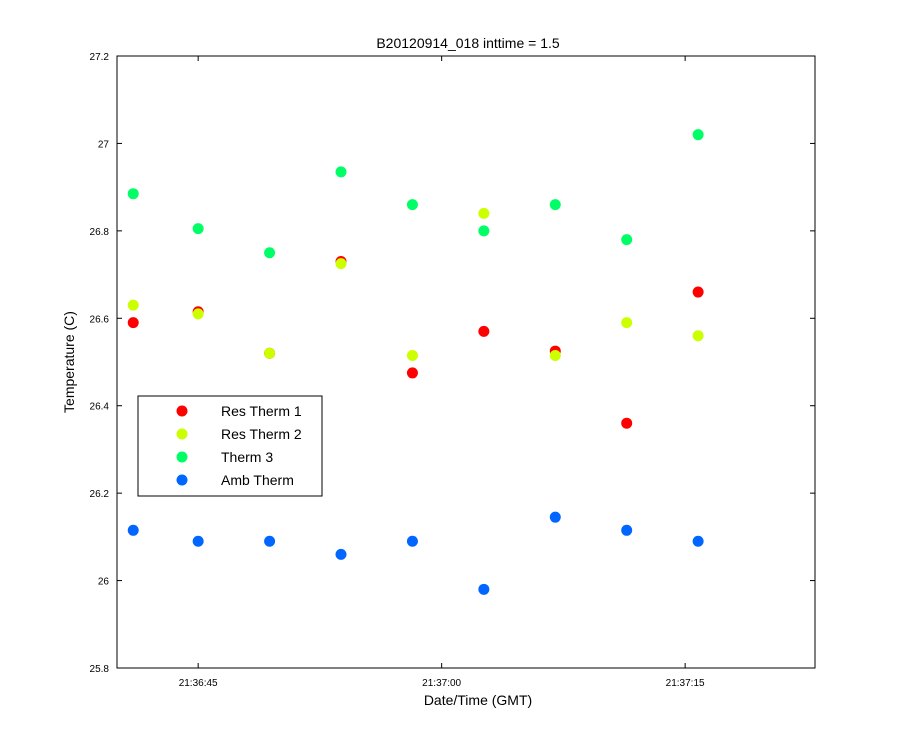  What do you see at coordinates (100, 319) in the screenshot?
I see `y-tick-label: 26.6` at bounding box center [100, 319].